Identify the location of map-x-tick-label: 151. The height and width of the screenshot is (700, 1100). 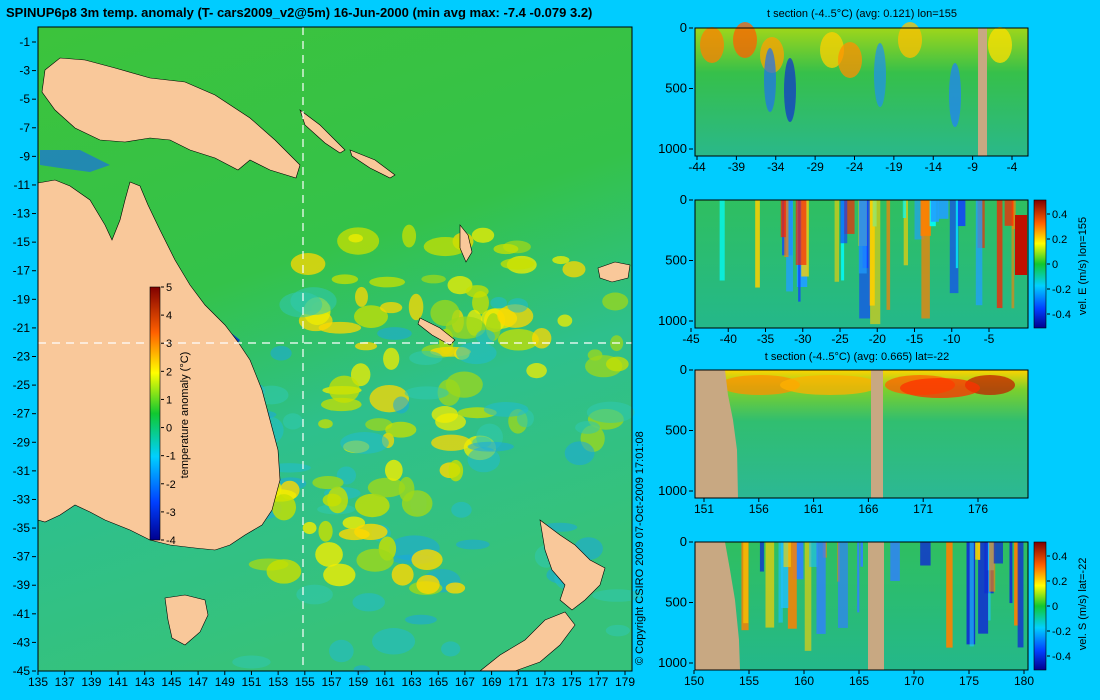
(251, 682).